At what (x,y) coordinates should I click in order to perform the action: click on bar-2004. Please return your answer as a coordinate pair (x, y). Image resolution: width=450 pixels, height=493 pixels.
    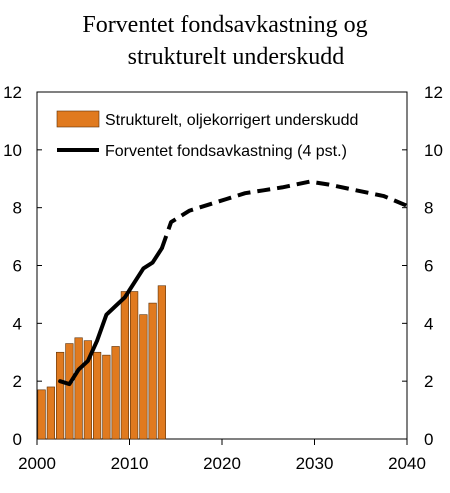
    Looking at the image, I should click on (78, 388).